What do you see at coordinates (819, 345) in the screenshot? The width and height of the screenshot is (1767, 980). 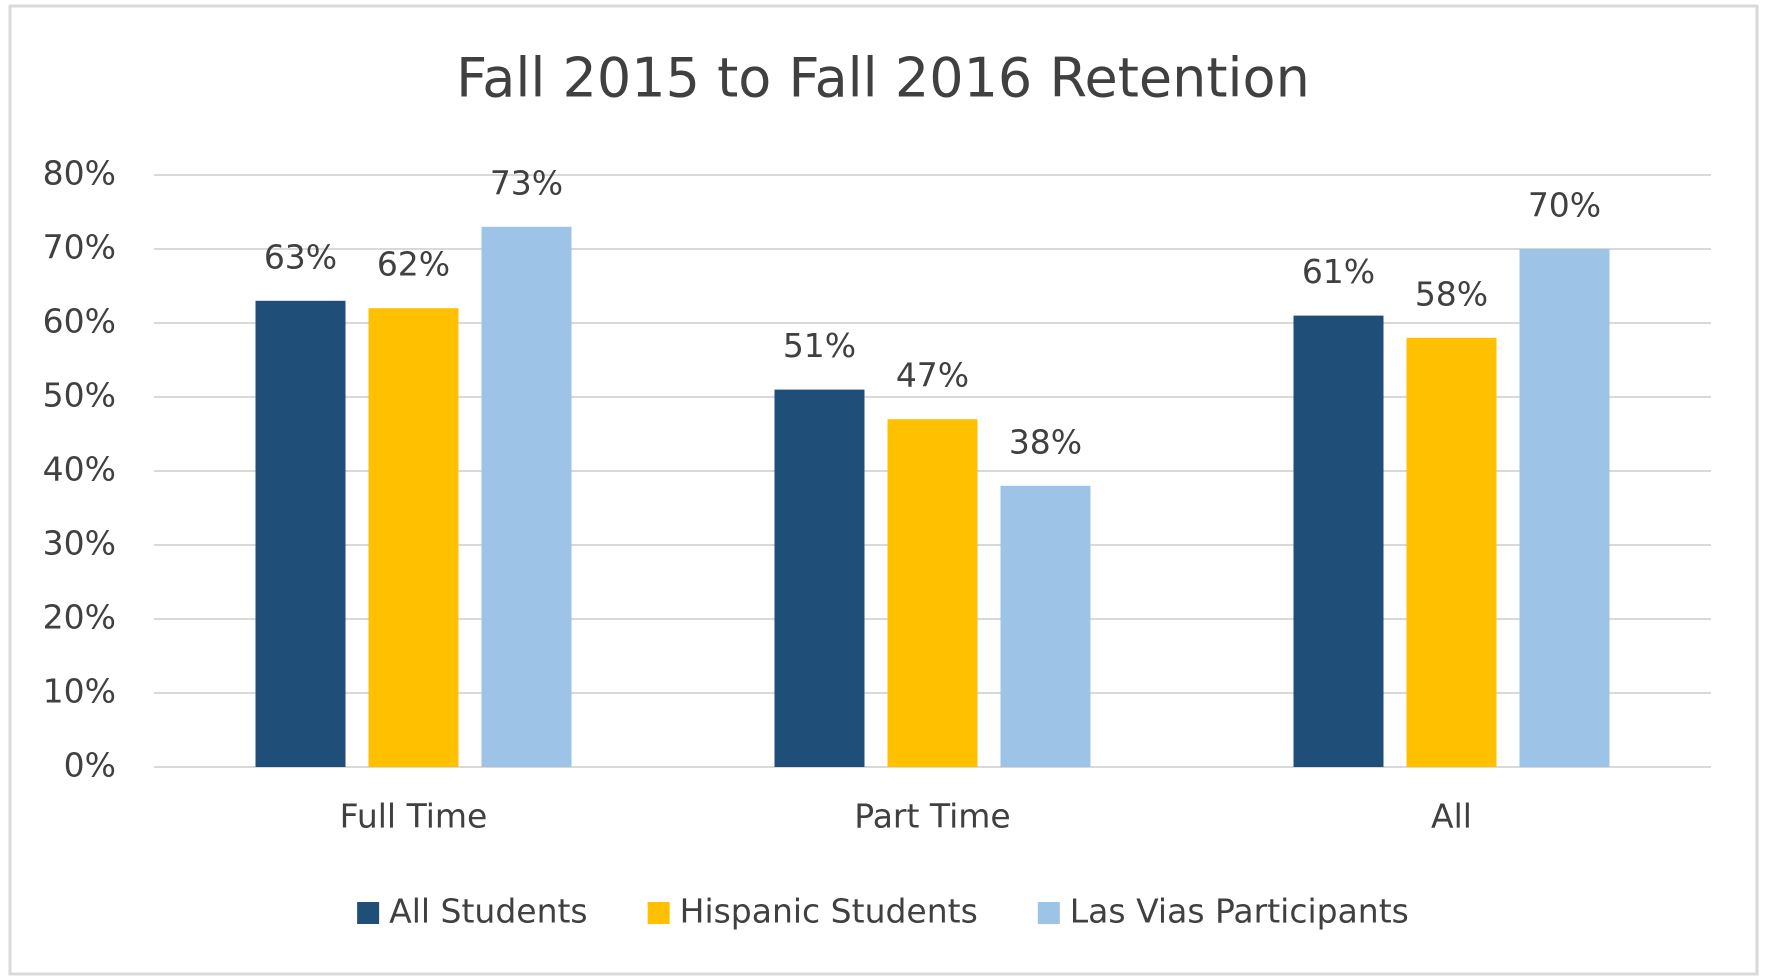 I see `data-label: 51%` at bounding box center [819, 345].